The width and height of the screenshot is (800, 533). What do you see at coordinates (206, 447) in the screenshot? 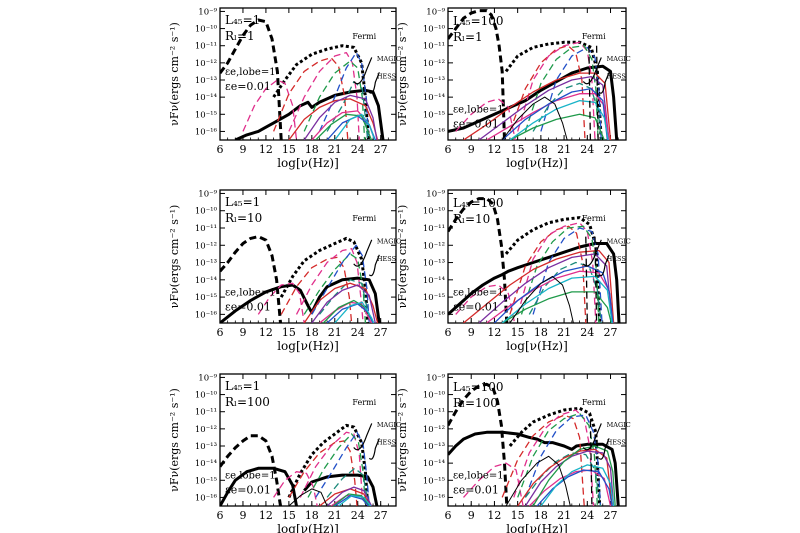
I see `y-tick-label: 10⁻¹³` at bounding box center [206, 447].